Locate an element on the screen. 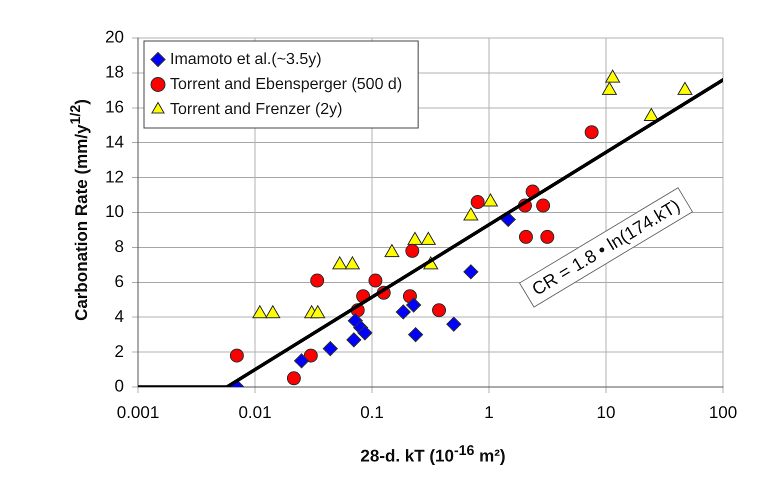  x-tick-label: 0.1 is located at coordinates (372, 412).